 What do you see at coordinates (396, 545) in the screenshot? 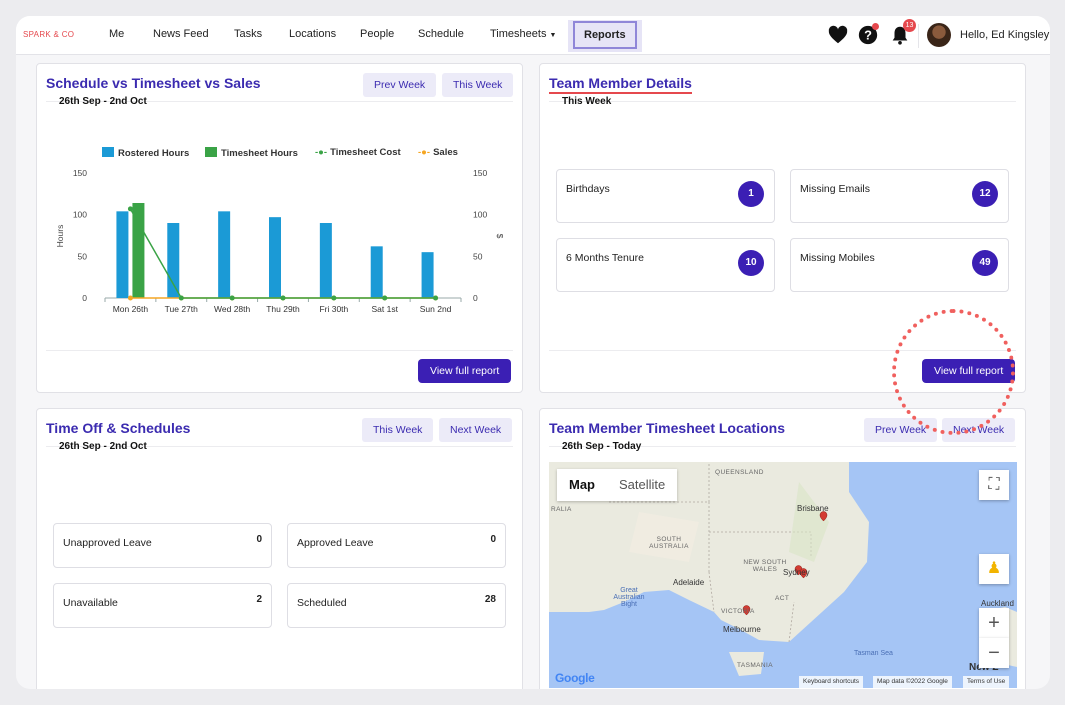
I see `approved-leave-item: Approved Leave 0` at bounding box center [396, 545].